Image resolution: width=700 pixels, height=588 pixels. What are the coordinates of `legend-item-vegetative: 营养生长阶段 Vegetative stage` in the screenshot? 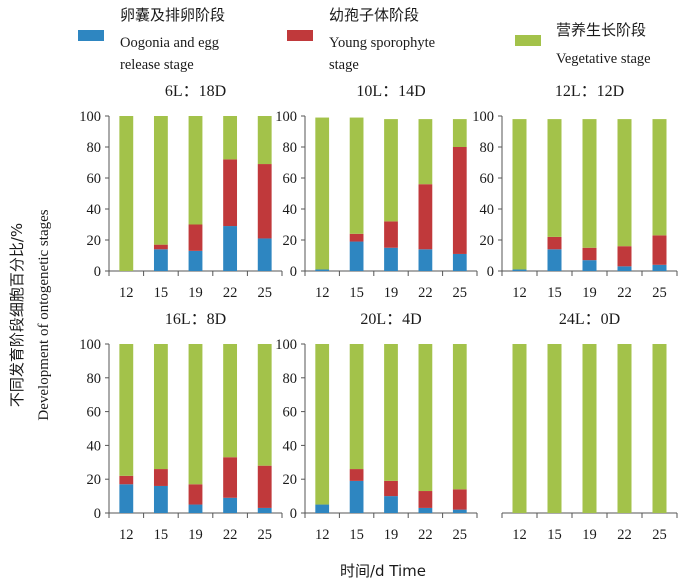 It's located at (583, 44).